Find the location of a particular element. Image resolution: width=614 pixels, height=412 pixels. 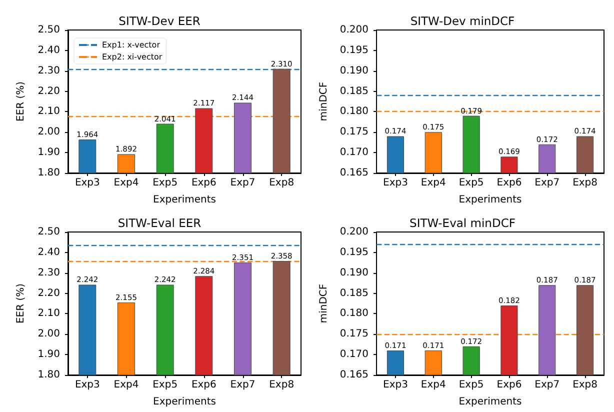

chart-title: SITW-Eval EER is located at coordinates (160, 223).